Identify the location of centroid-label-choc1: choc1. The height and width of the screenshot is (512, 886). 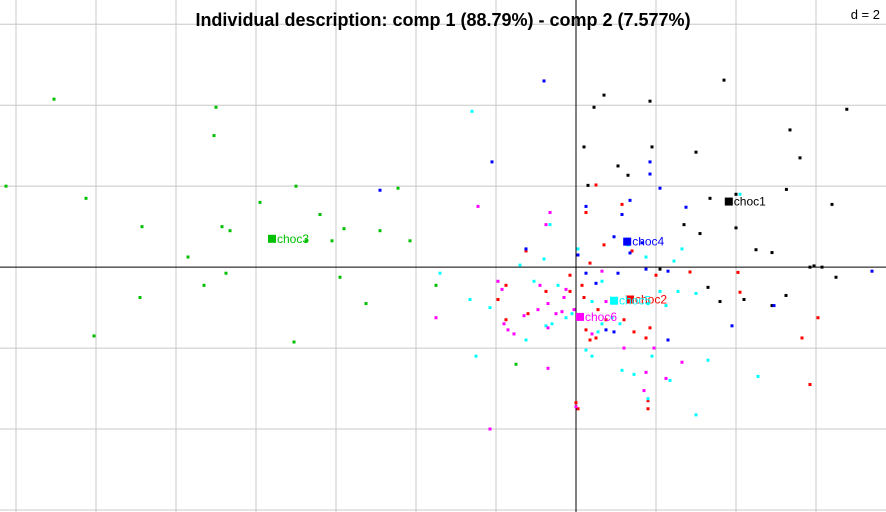
(750, 202).